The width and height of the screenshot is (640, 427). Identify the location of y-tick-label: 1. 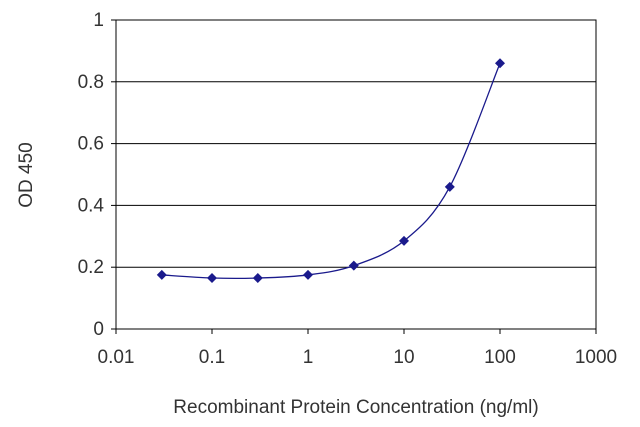
(98, 20).